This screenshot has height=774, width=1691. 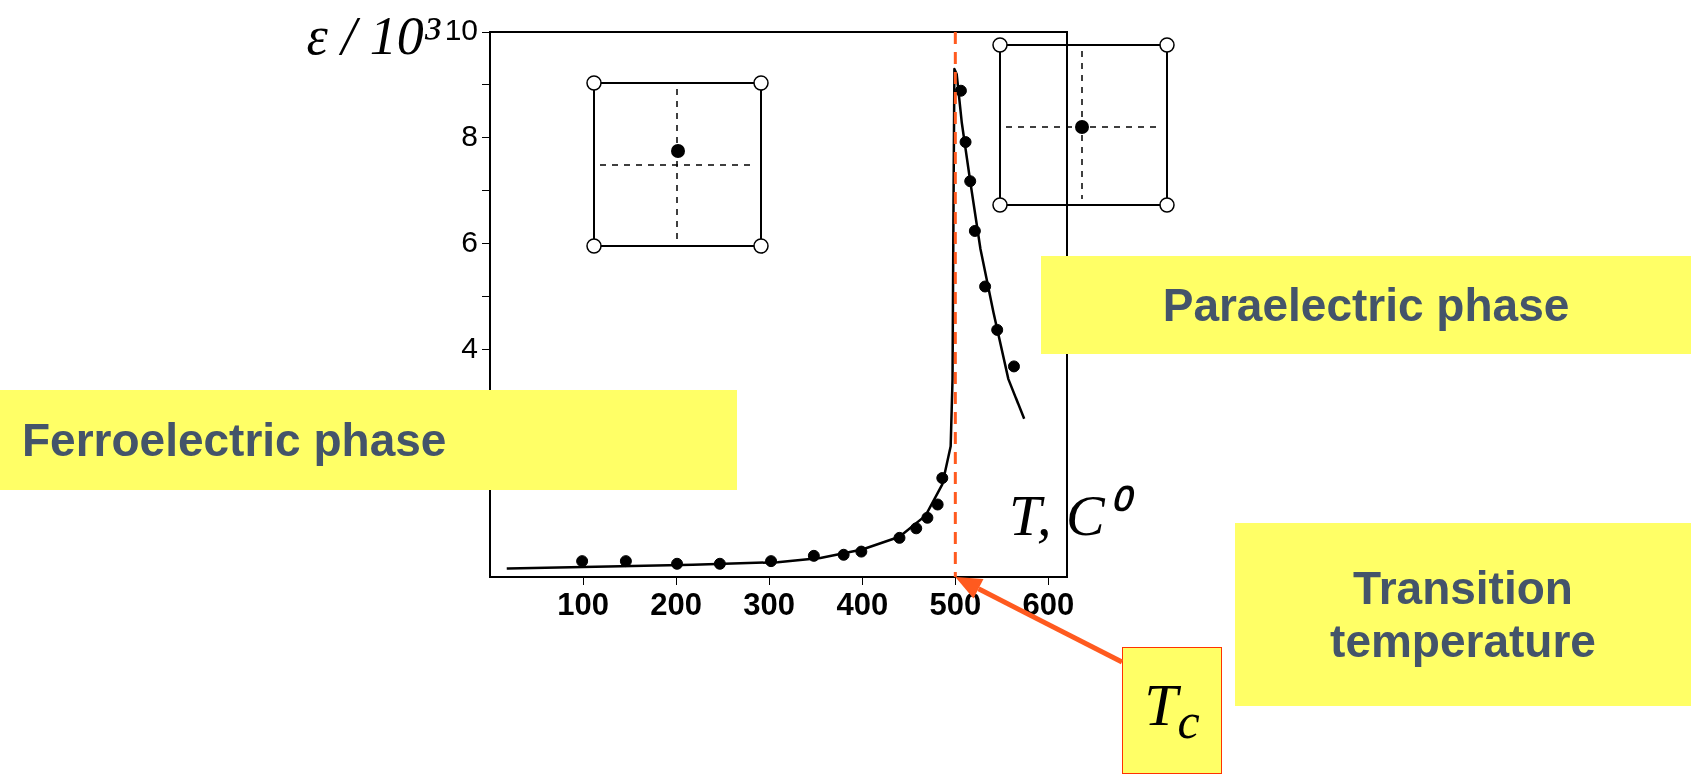 I want to click on text: Ferroelectric phase, so click(x=234, y=440).